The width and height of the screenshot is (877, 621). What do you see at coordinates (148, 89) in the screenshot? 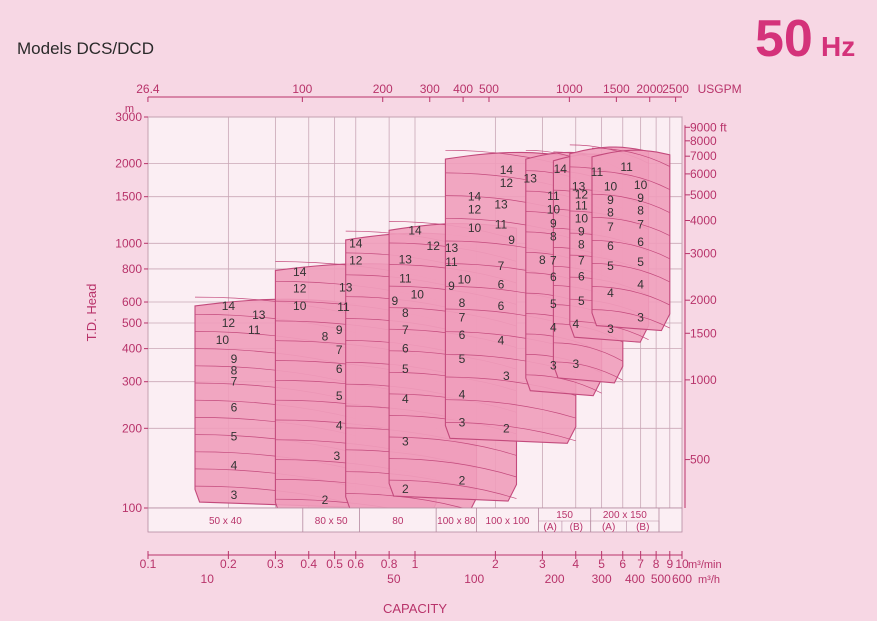
I see `top-tick-label: 26.4` at bounding box center [148, 89].